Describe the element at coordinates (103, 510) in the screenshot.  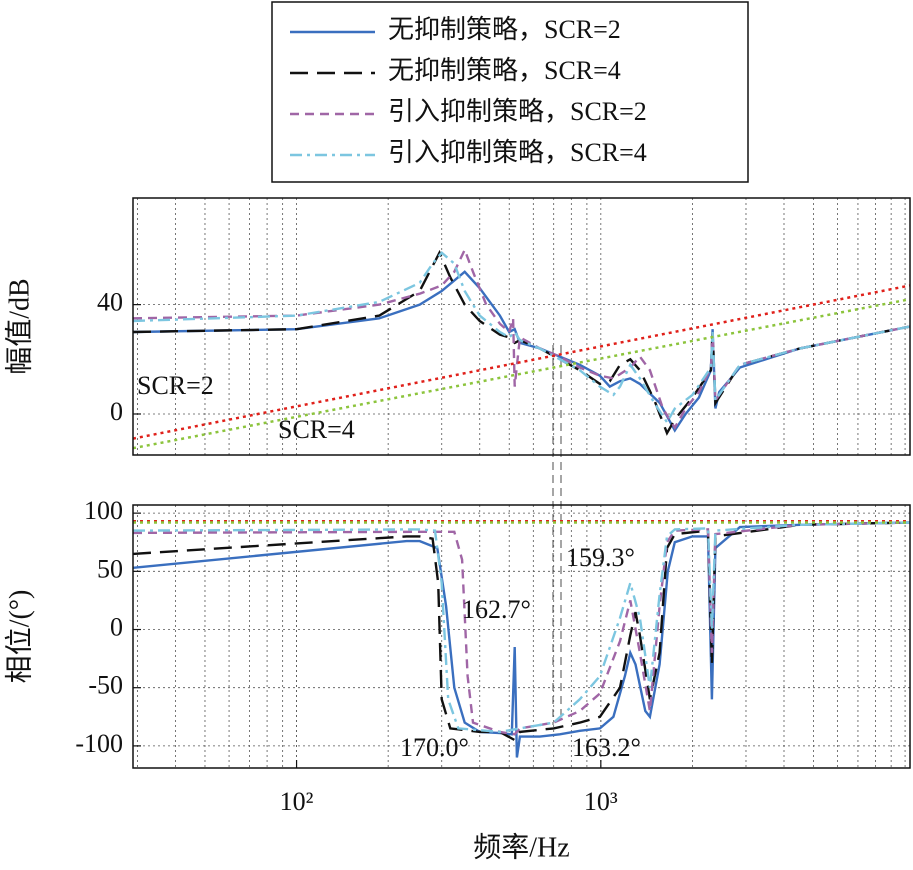
I see `y-tick-label: 100` at that location.